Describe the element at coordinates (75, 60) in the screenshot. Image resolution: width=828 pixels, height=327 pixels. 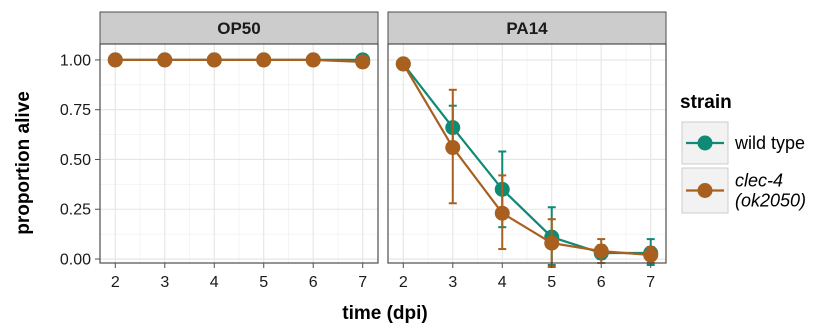
I see `y-tick-label: 1.00` at that location.